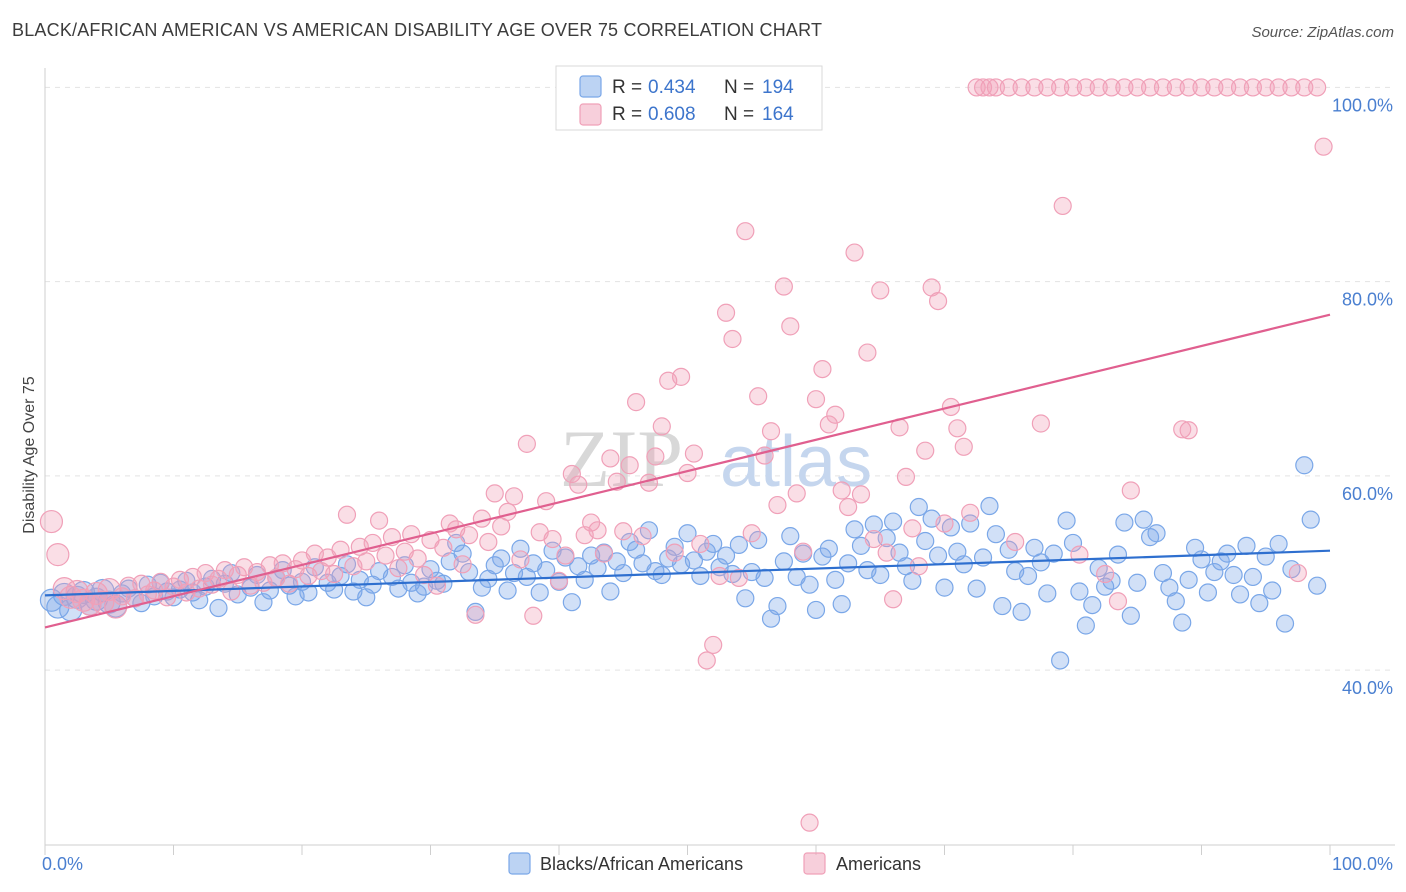  Describe the element at coordinates (778, 87) in the screenshot. I see `legend-n-value-0: 194` at that location.